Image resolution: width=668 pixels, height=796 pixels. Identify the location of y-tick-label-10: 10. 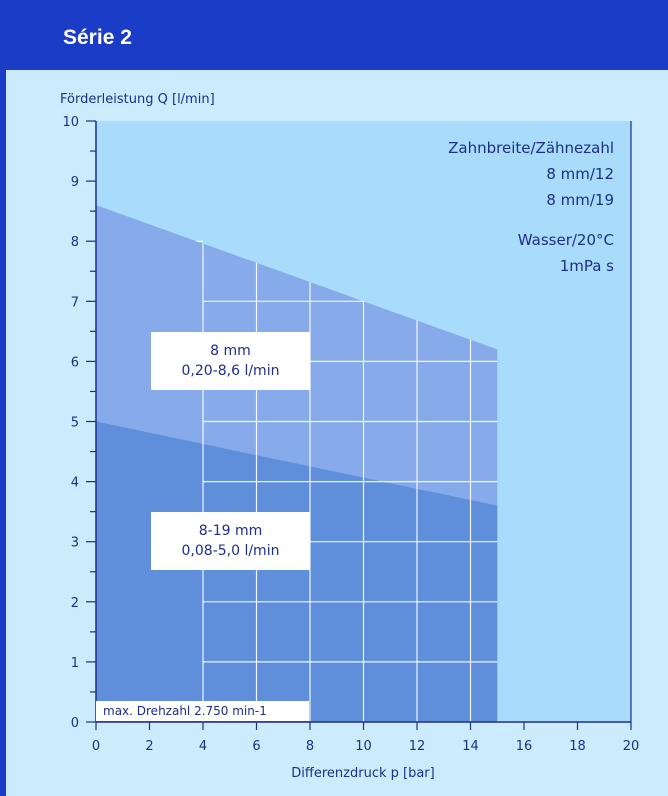
(70, 122).